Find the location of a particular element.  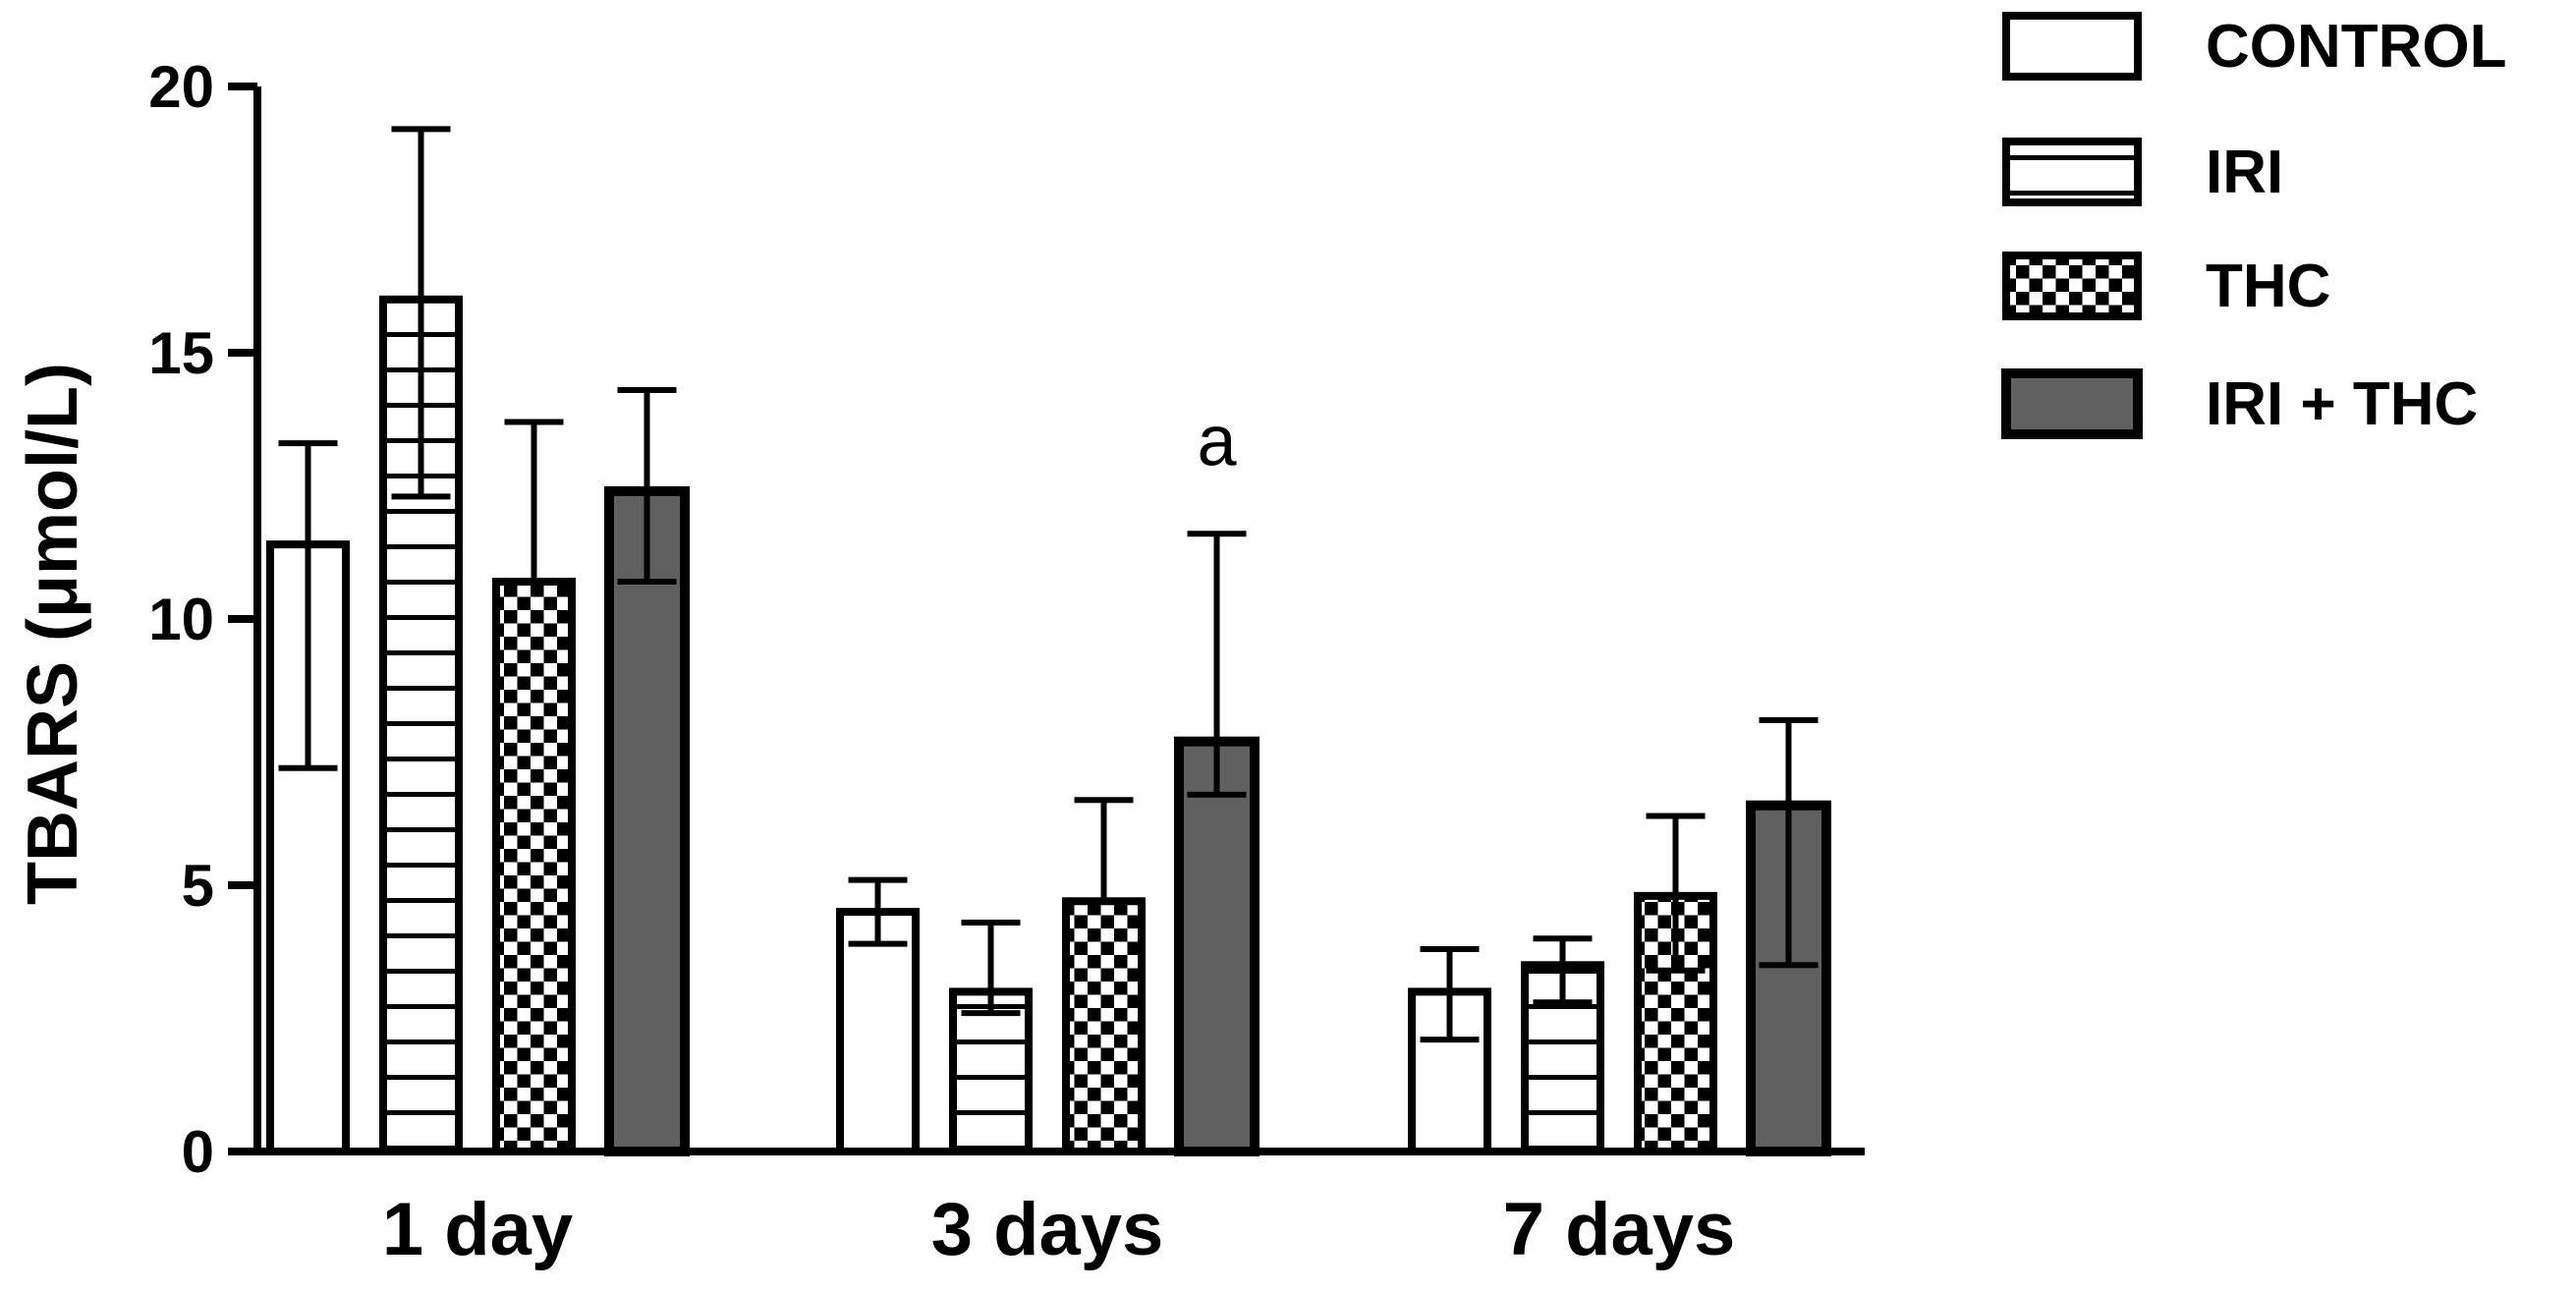

x-axis: 1 day 3 days 7 days is located at coordinates (1059, 1209).